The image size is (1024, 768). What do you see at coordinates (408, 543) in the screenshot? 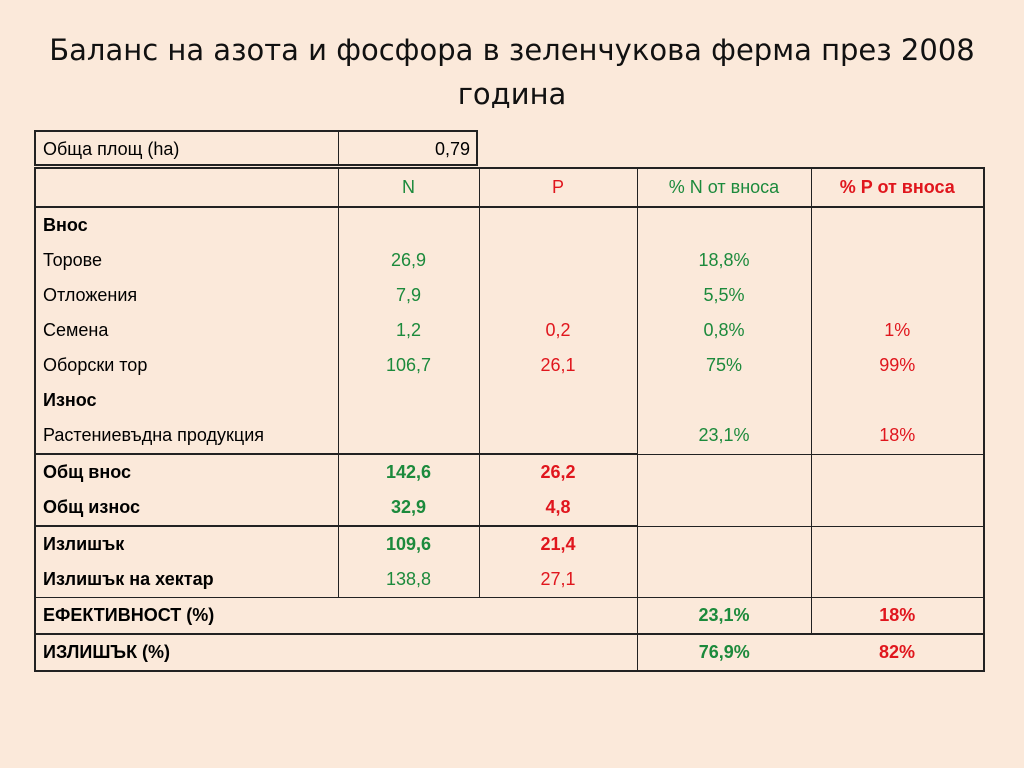
I see `n-value: 109,6` at bounding box center [408, 543].